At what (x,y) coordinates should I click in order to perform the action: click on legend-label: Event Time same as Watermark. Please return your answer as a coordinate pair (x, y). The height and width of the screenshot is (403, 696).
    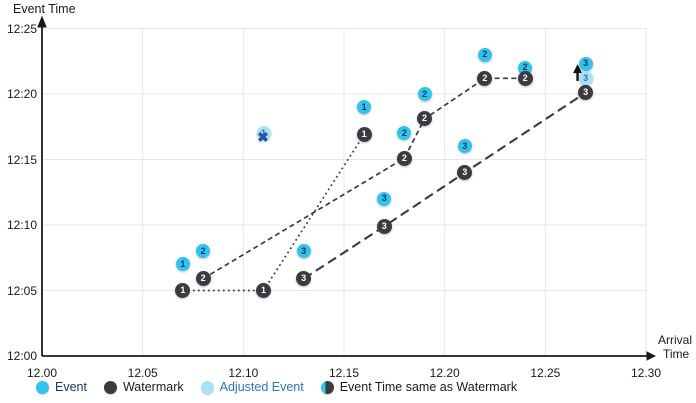
    Looking at the image, I should click on (428, 387).